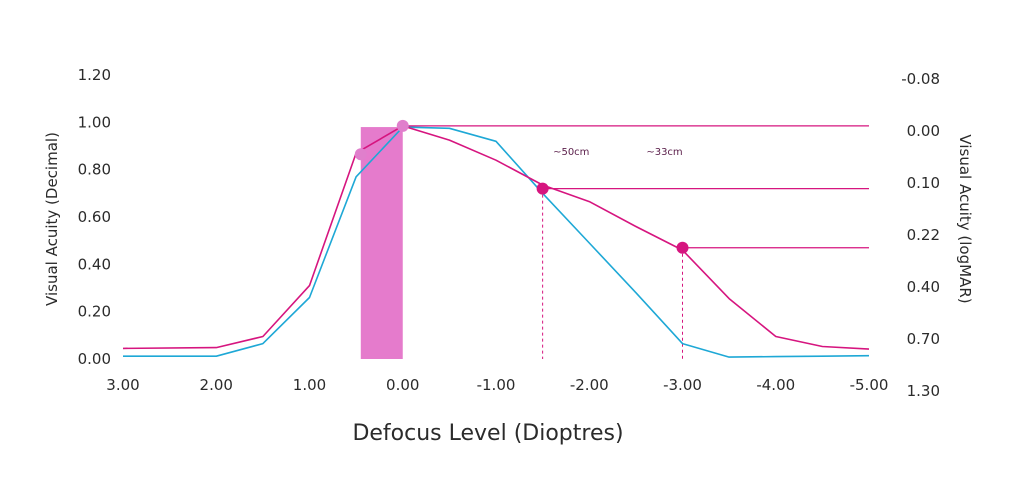  What do you see at coordinates (664, 152) in the screenshot?
I see `annotation-label: ~33cm` at bounding box center [664, 152].